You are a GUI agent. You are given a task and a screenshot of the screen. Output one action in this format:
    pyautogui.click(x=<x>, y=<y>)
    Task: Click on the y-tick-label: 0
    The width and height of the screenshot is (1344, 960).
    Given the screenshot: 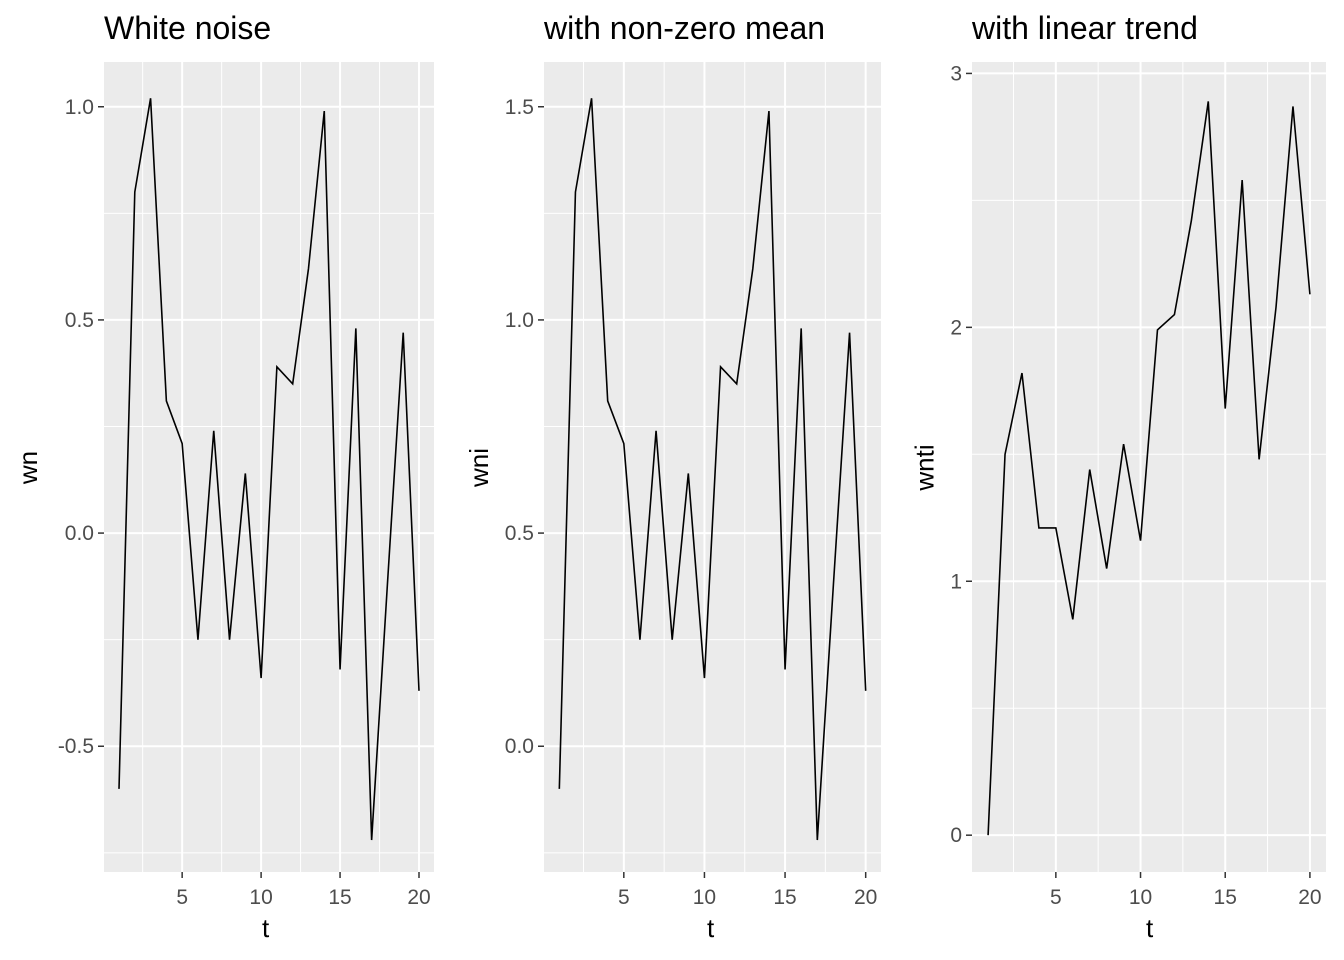 What is the action you would take?
    pyautogui.click(x=956, y=835)
    